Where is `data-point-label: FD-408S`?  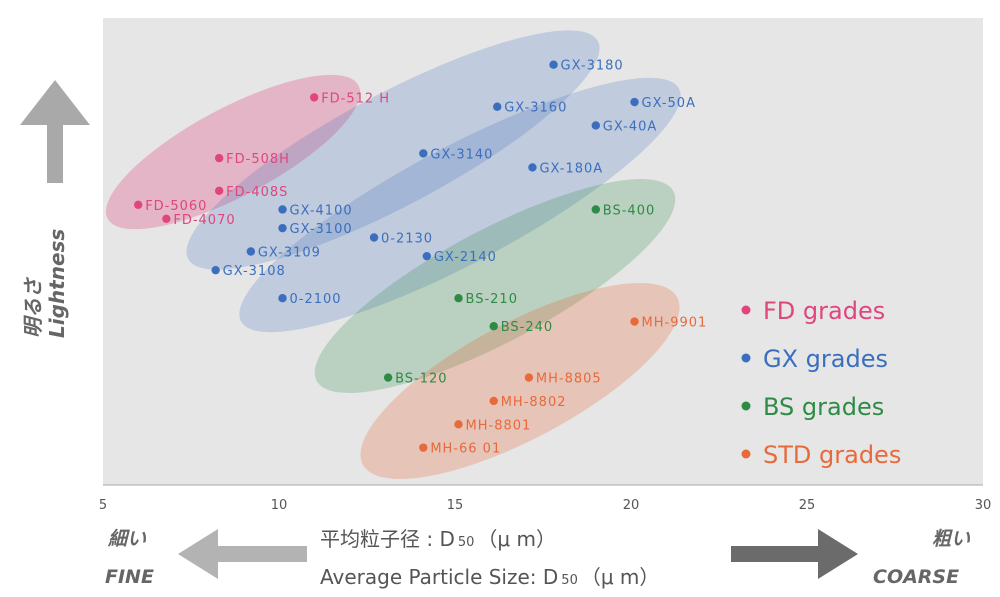 data-point-label: FD-408S is located at coordinates (257, 192).